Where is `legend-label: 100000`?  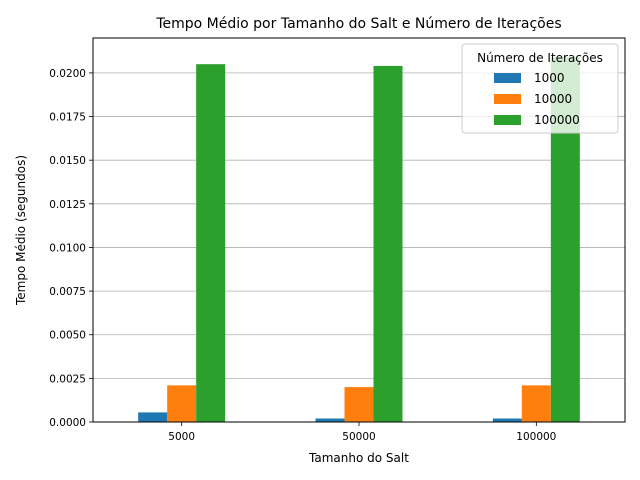
legend-label: 100000 is located at coordinates (557, 120).